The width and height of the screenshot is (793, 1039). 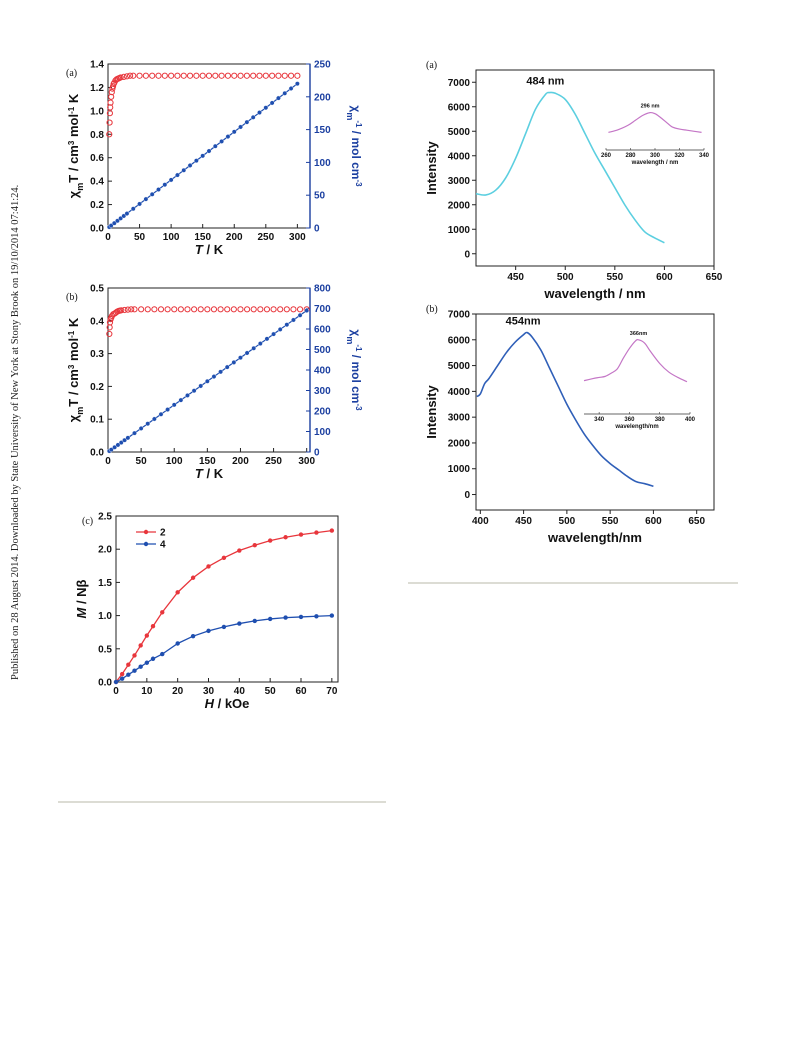 What do you see at coordinates (71, 142) in the screenshot?
I see `ylabel-sup: 3` at bounding box center [71, 142].